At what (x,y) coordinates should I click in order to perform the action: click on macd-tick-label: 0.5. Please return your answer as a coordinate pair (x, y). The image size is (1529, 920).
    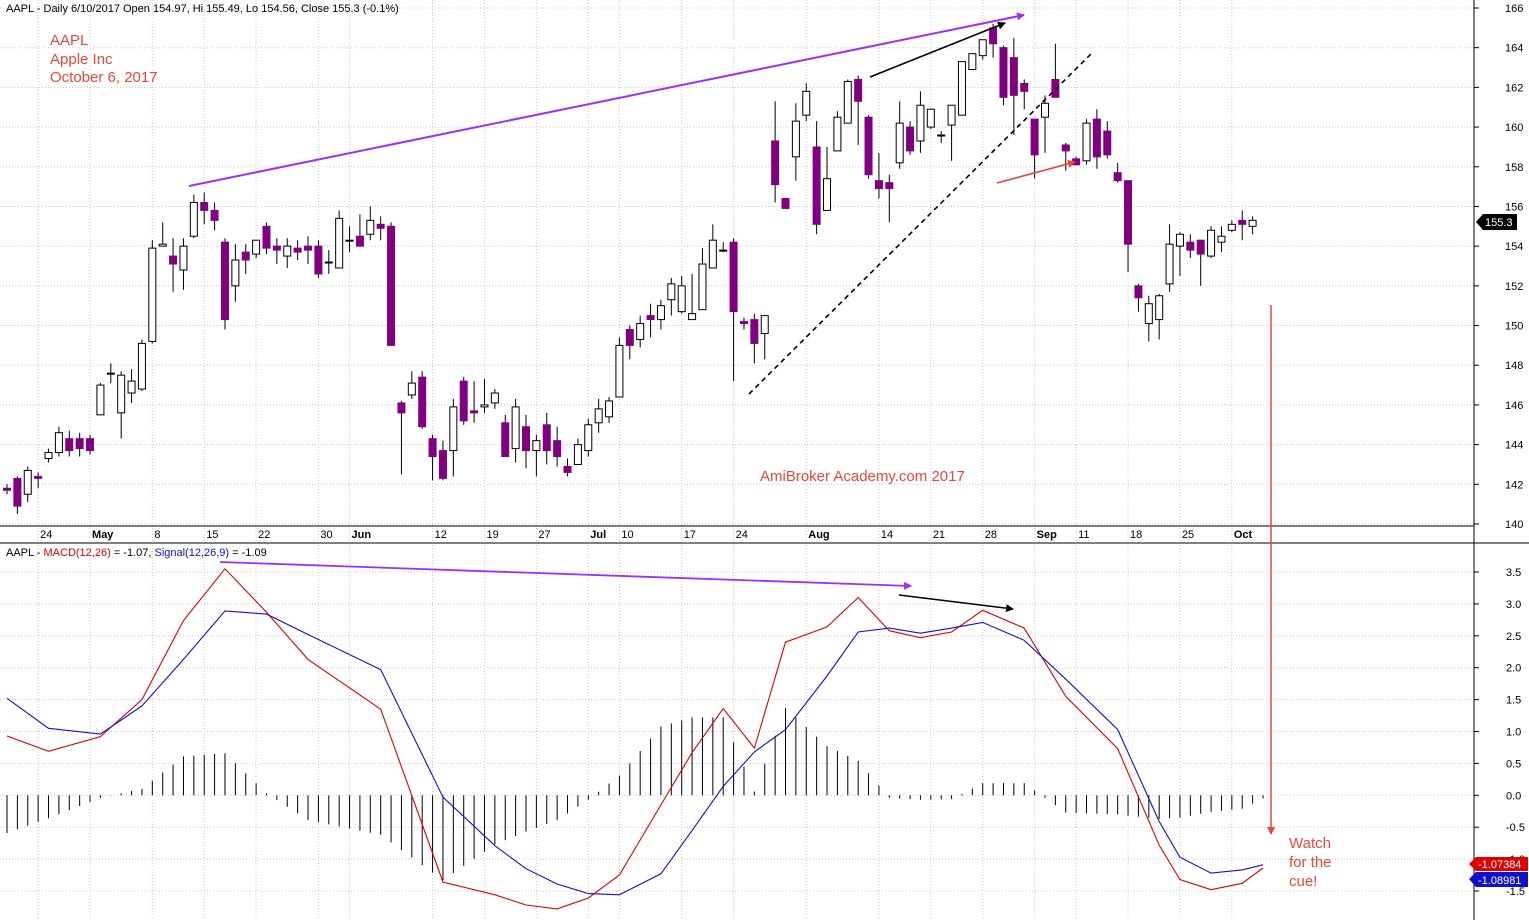
    Looking at the image, I should click on (1513, 764).